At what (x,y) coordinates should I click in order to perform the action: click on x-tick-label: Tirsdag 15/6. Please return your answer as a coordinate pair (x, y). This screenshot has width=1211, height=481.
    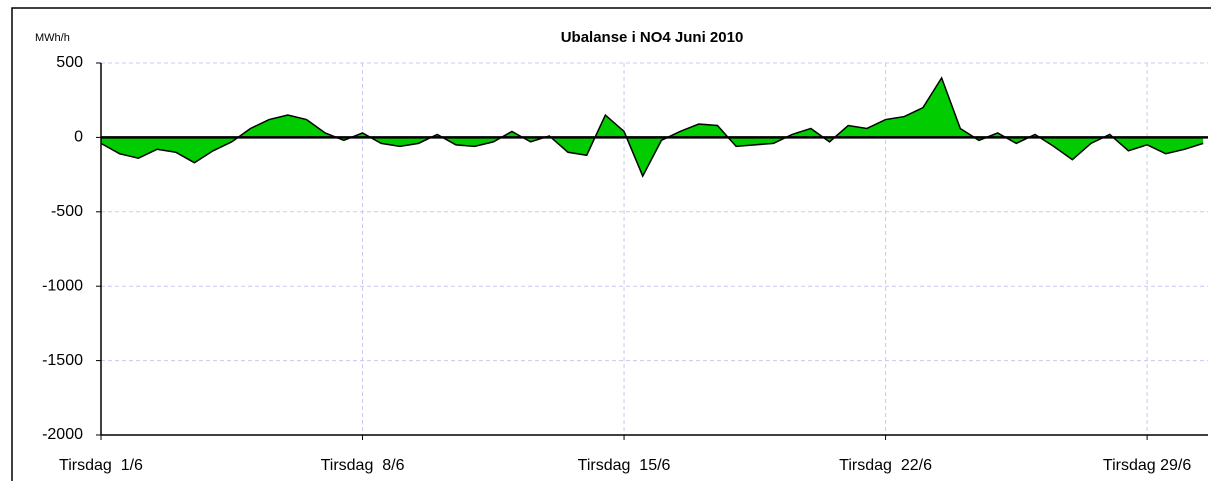
    Looking at the image, I should click on (624, 465).